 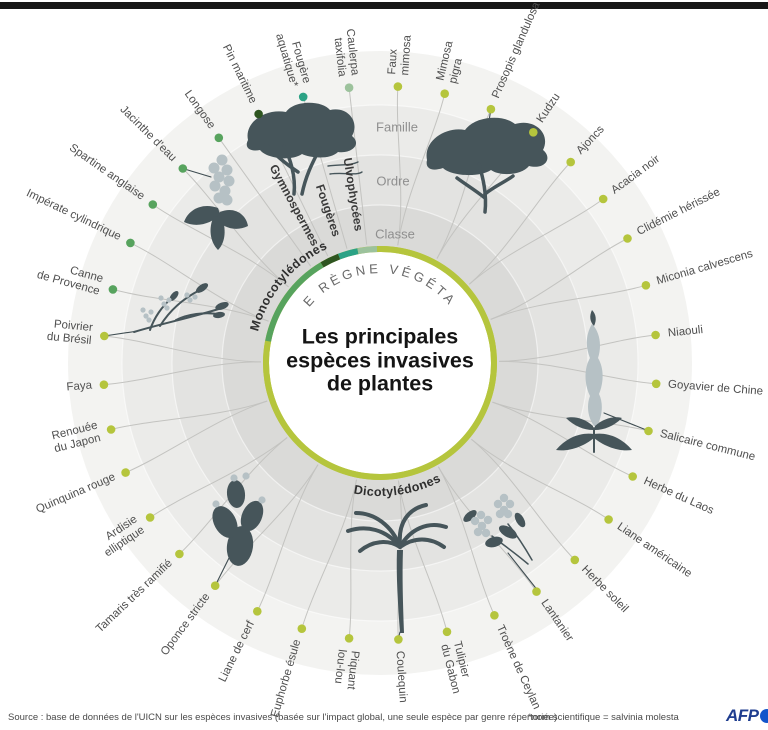 What do you see at coordinates (393, 181) in the screenshot?
I see `ring-label-ordre: Ordre` at bounding box center [393, 181].